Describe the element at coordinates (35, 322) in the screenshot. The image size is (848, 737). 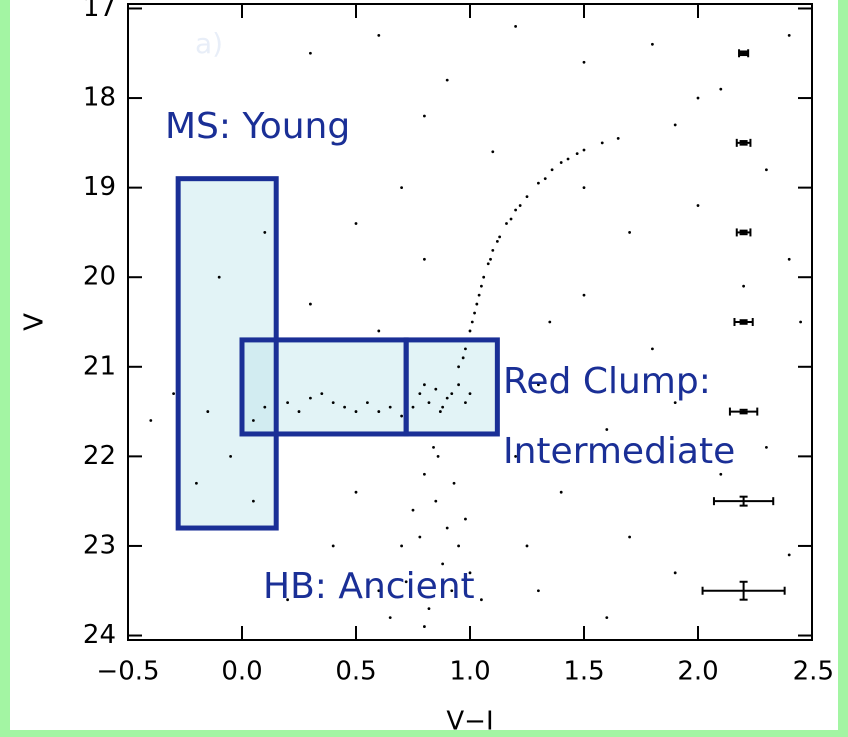
I see `y-axis-label: V` at that location.